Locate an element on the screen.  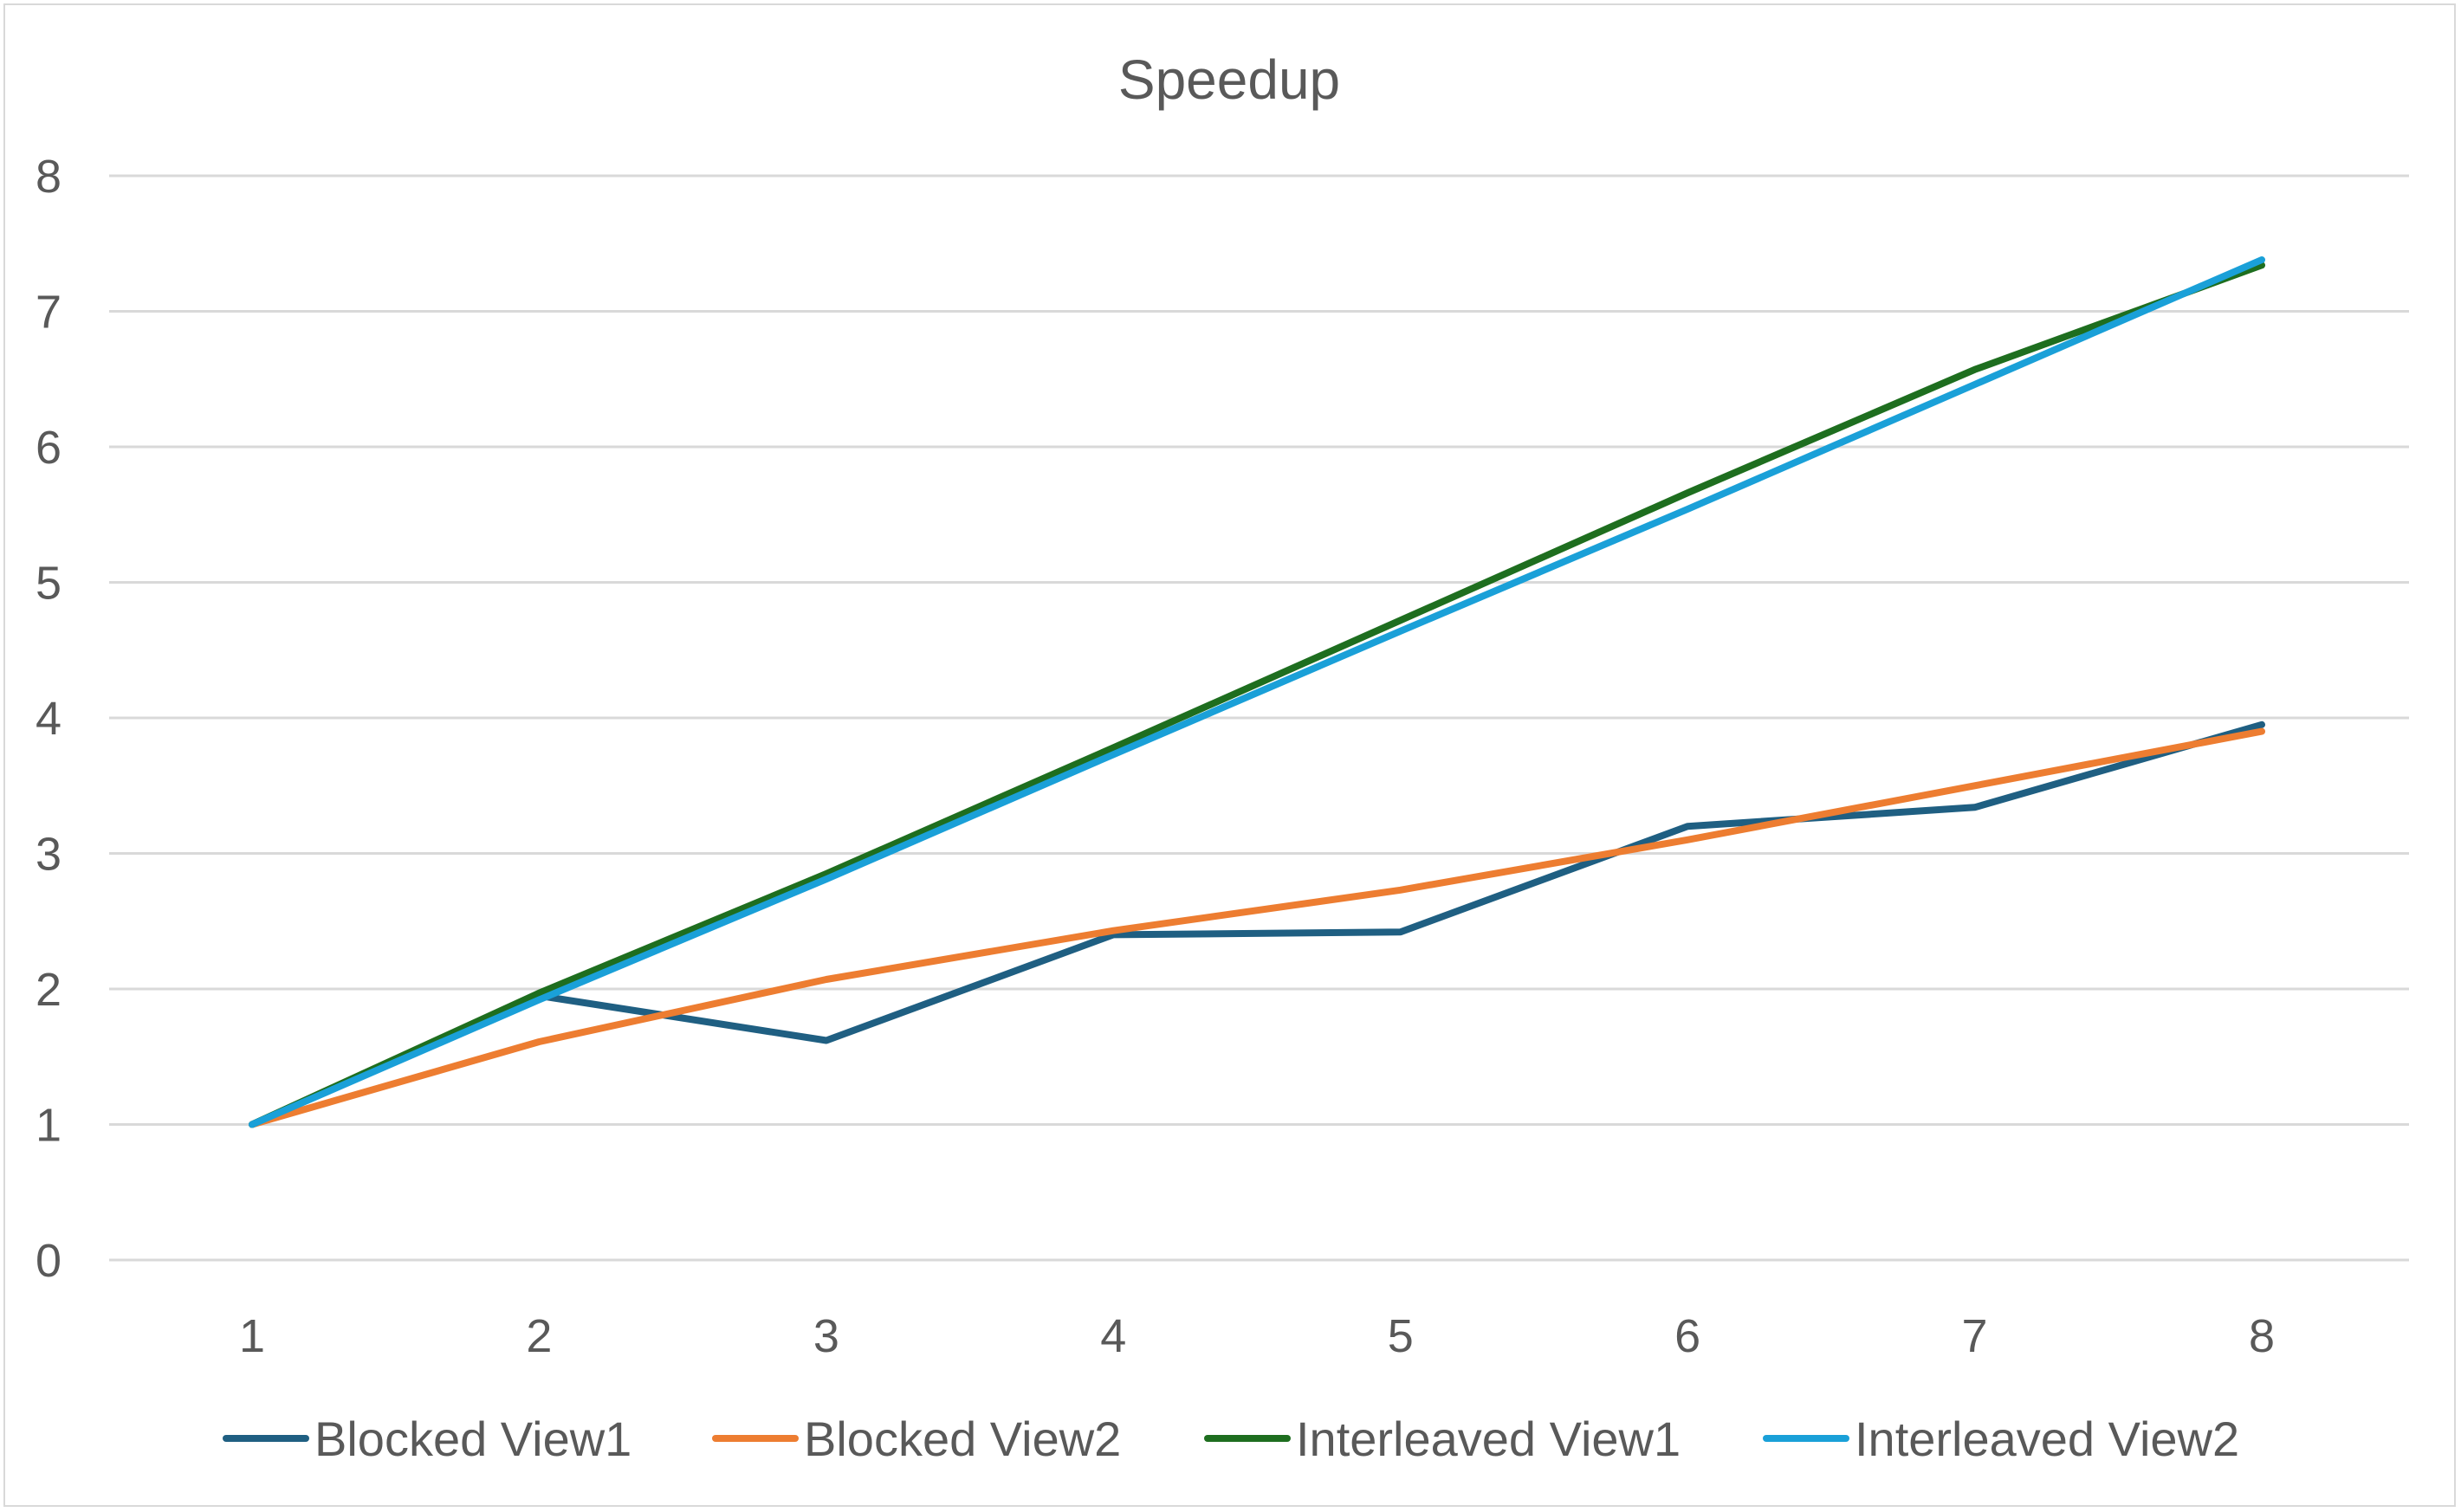
y-tick-label: 7 is located at coordinates (49, 313).